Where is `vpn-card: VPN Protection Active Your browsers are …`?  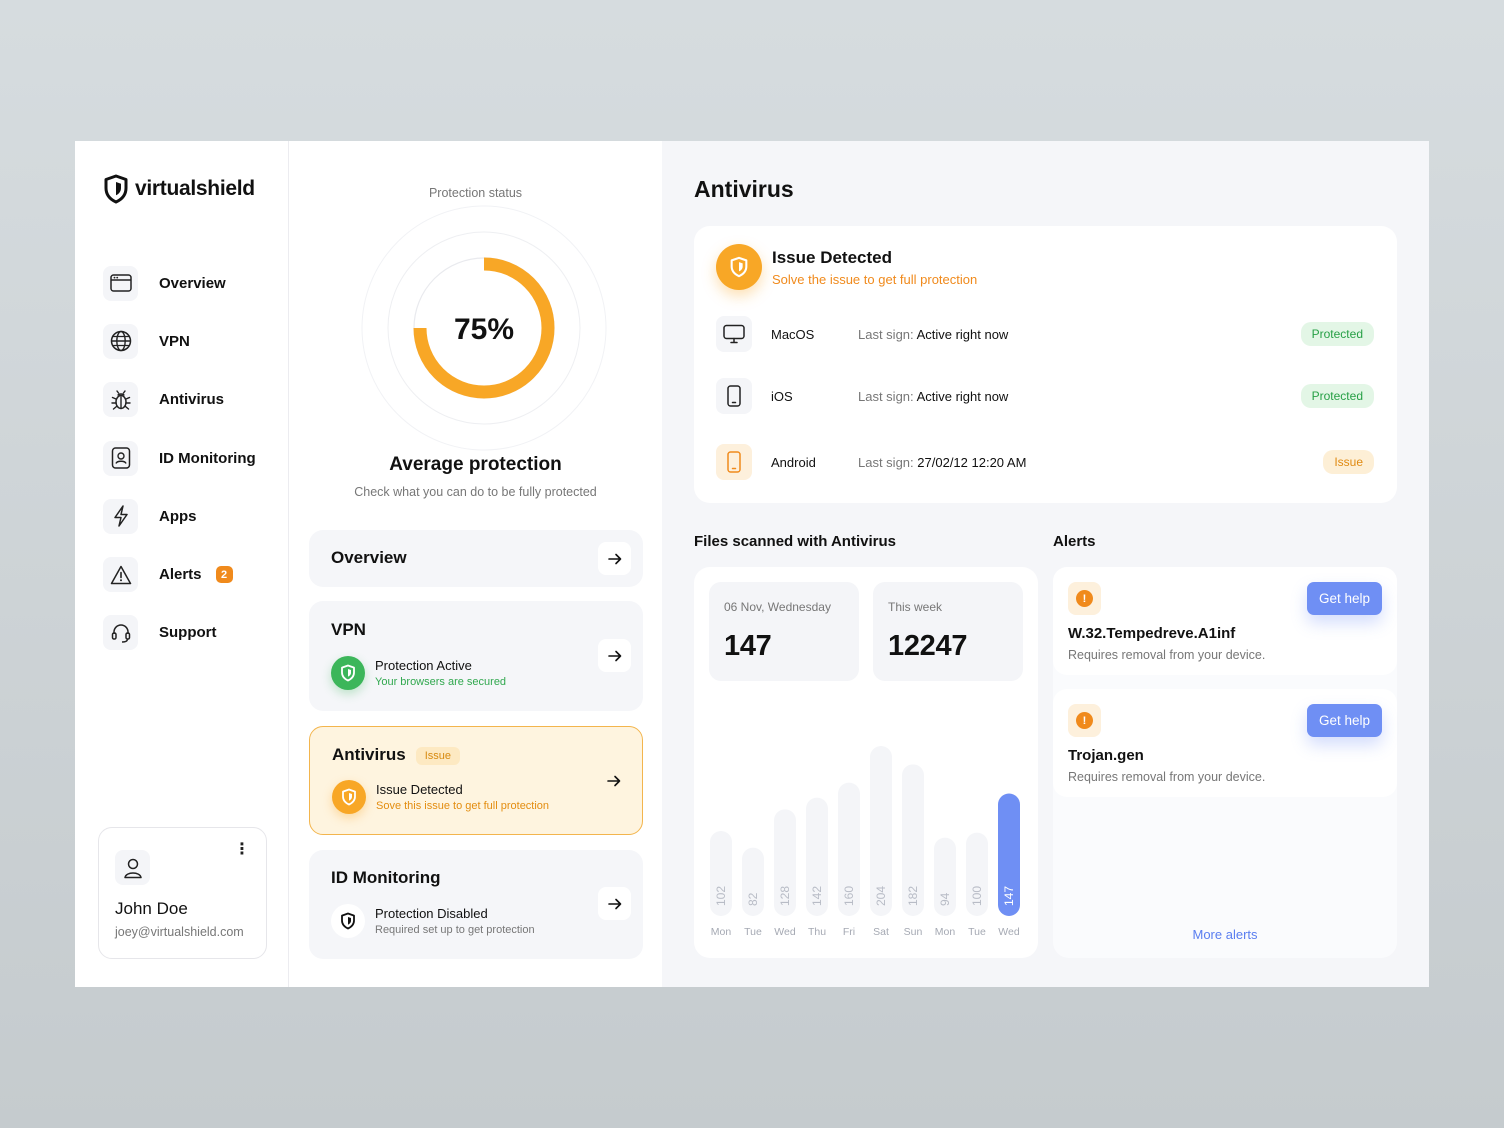 vpn-card: VPN Protection Active Your browsers are … is located at coordinates (476, 656).